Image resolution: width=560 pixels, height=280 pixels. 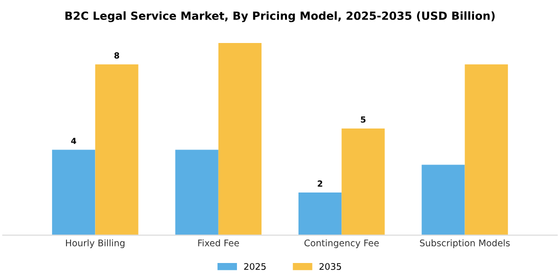 What do you see at coordinates (73, 141) in the screenshot?
I see `data-label: 4` at bounding box center [73, 141].